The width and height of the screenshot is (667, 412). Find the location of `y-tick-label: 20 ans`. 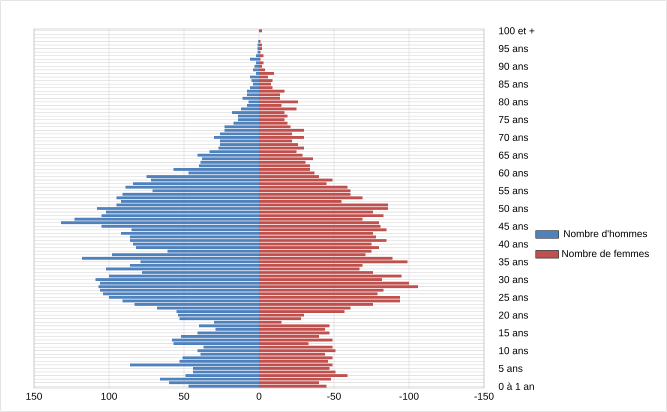

y-tick-label: 20 ans is located at coordinates (513, 315).